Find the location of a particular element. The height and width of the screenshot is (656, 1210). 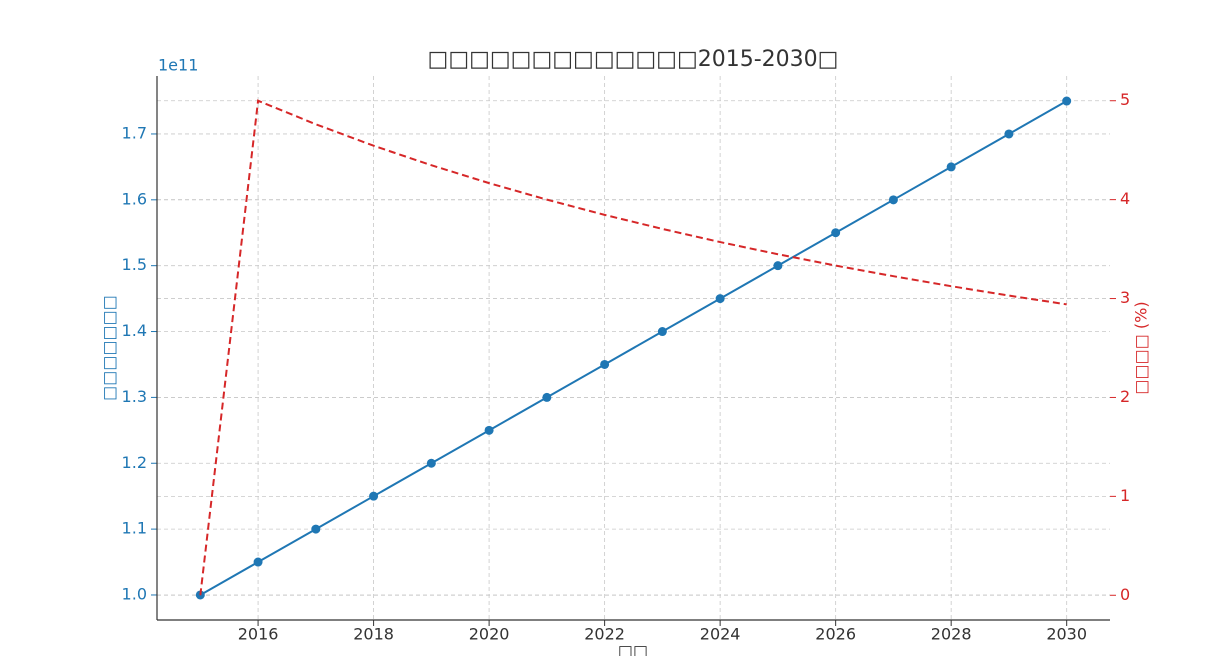

y-tick-label: 1.3 is located at coordinates (134, 396).